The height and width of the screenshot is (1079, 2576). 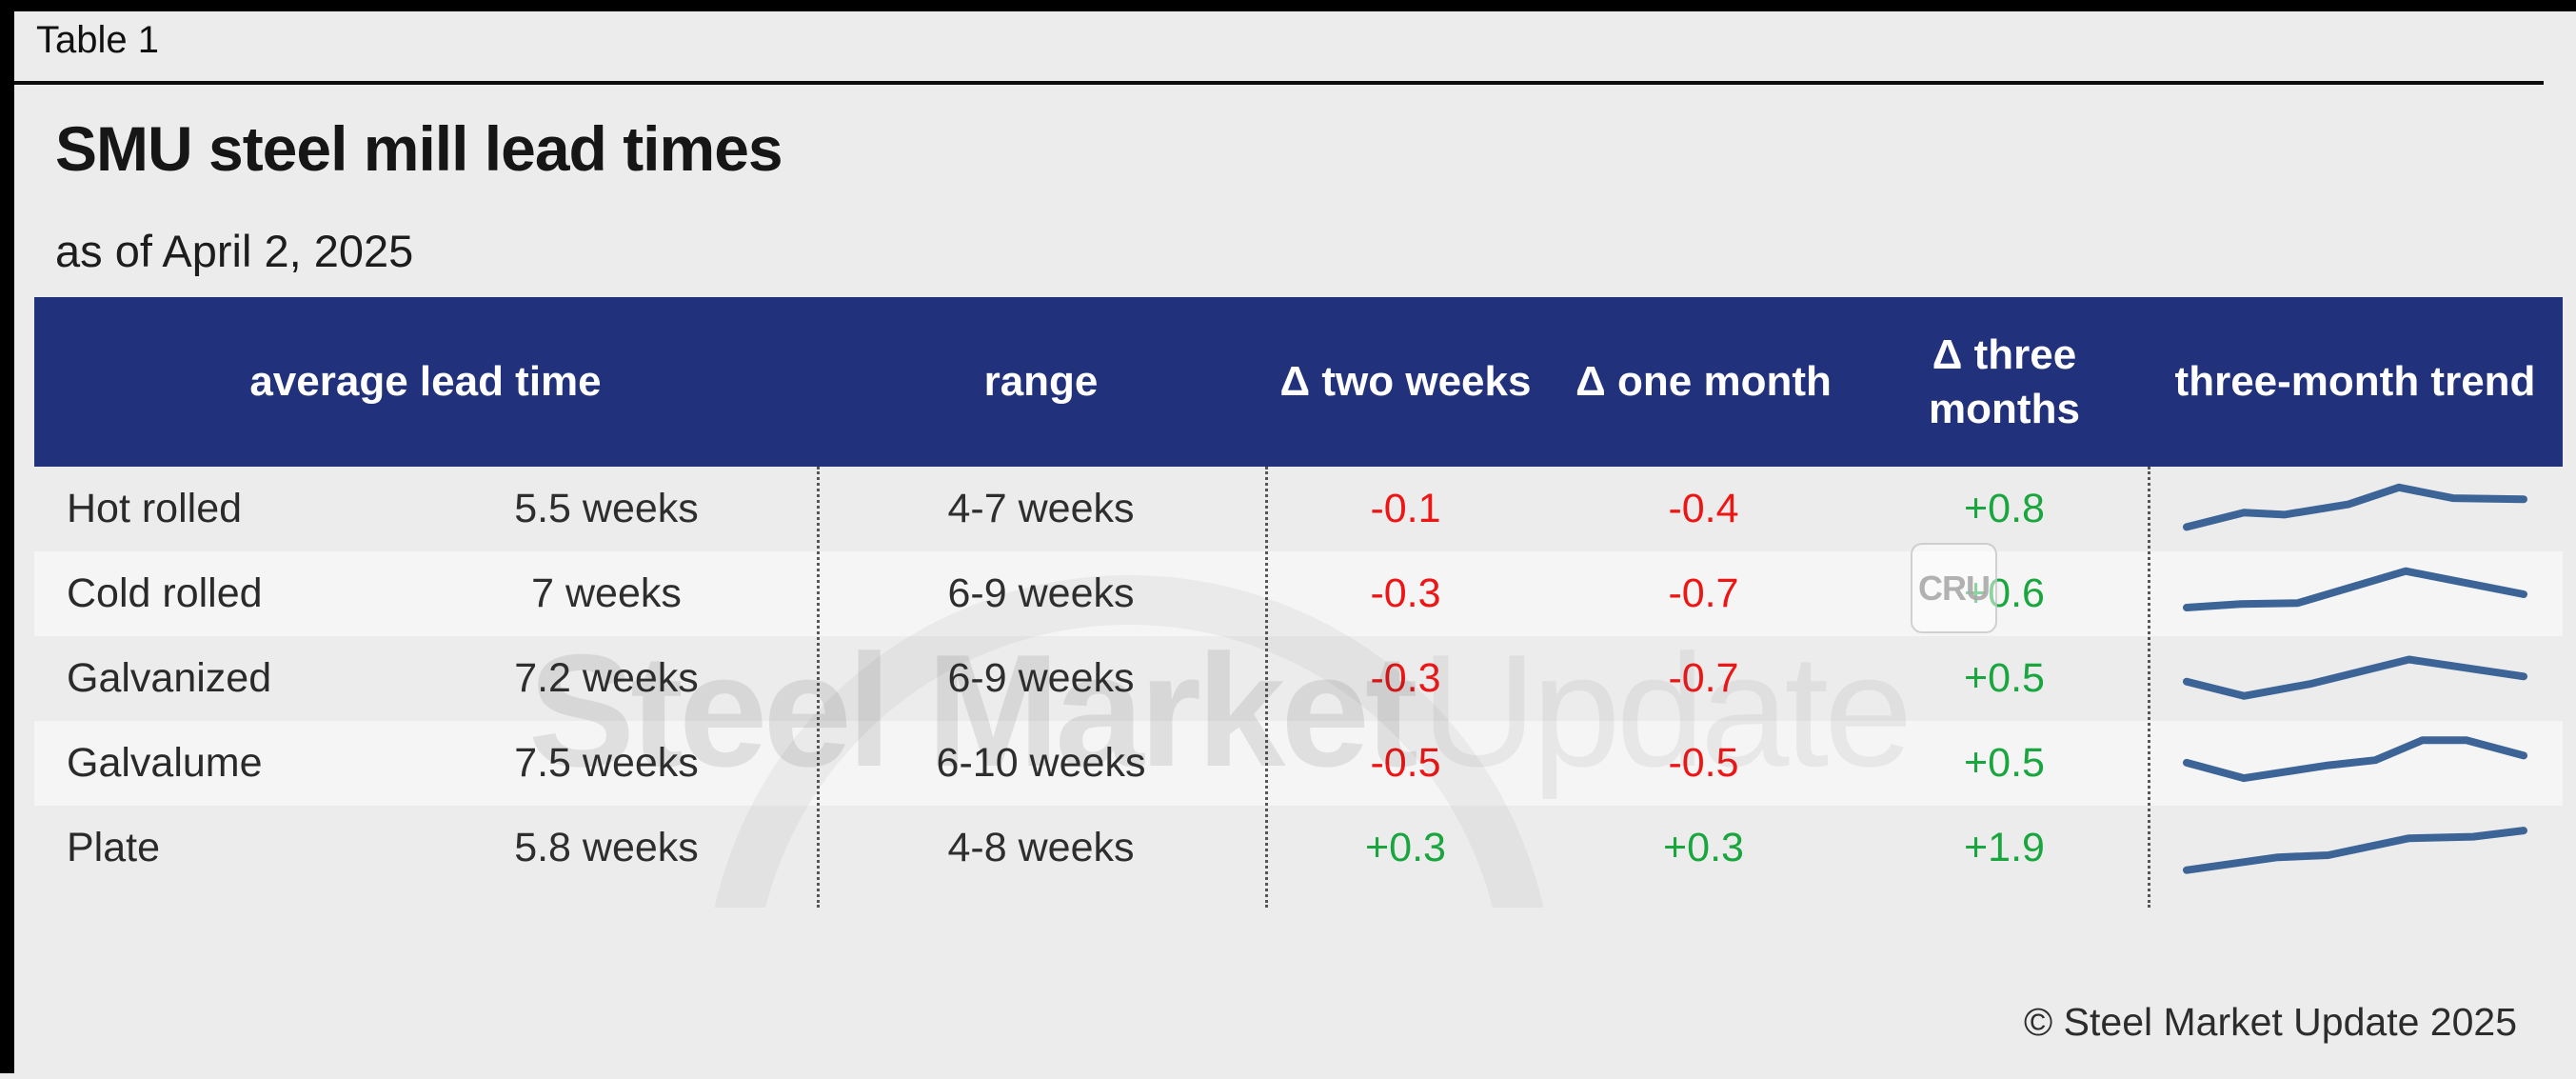 I want to click on table-row: Galvanized 7.2 weeks 6-9 weeks -0.3 -0.7 +0.5, so click(x=1298, y=679).